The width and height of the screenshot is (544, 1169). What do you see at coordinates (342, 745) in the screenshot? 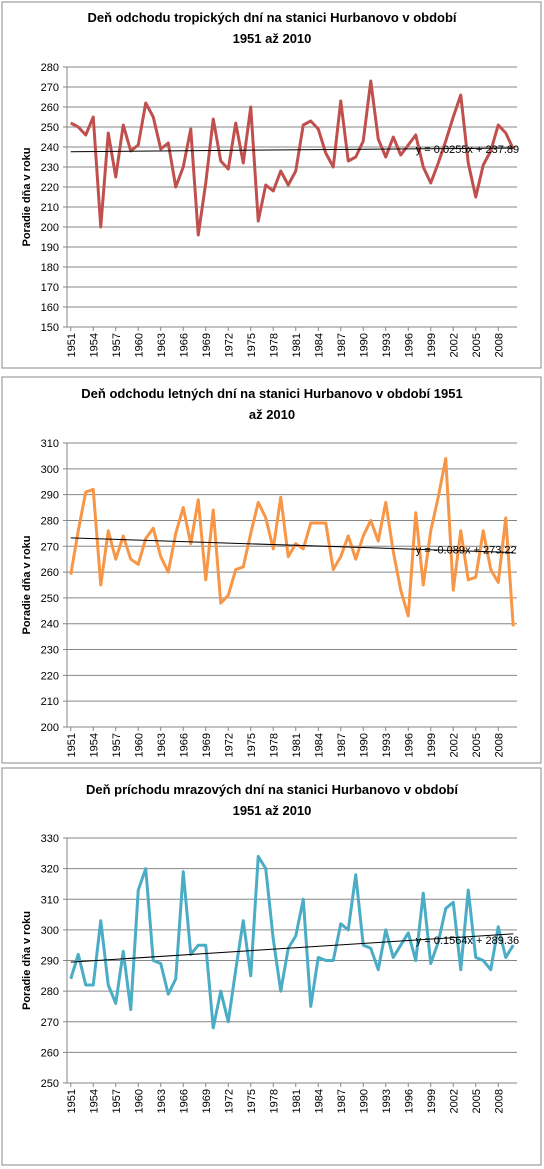
I see `x-tick-label: 1987` at bounding box center [342, 745].